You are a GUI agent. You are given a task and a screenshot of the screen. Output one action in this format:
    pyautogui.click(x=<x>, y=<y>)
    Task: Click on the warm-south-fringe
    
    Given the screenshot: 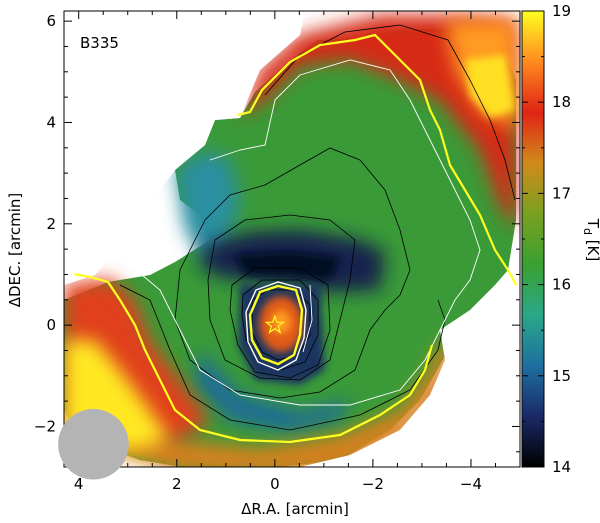 What is the action you would take?
    pyautogui.click(x=282, y=403)
    